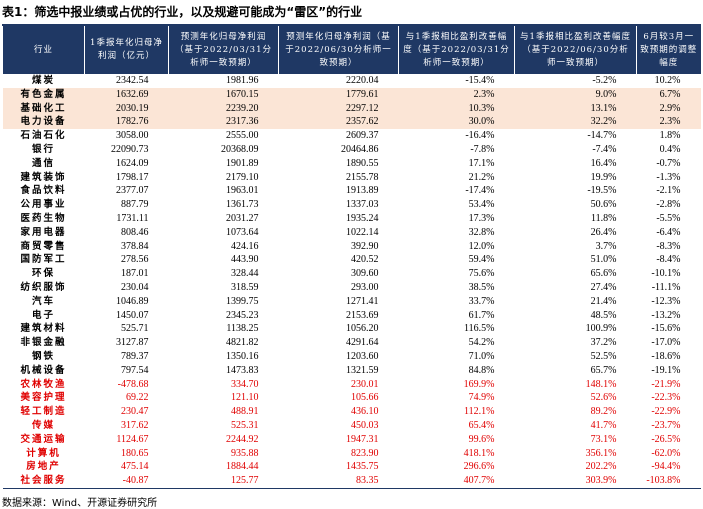 The height and width of the screenshot is (509, 703). What do you see at coordinates (352, 260) in the screenshot?
I see `table-row: 国防军工 278.56 443.90 420.52 59.4% 51.0% -8.4%` at bounding box center [352, 260].